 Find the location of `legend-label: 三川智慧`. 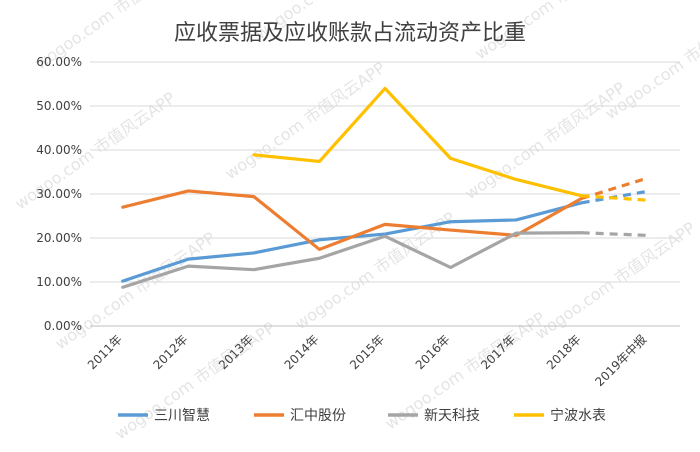

legend-label: 三川智慧 is located at coordinates (182, 416).